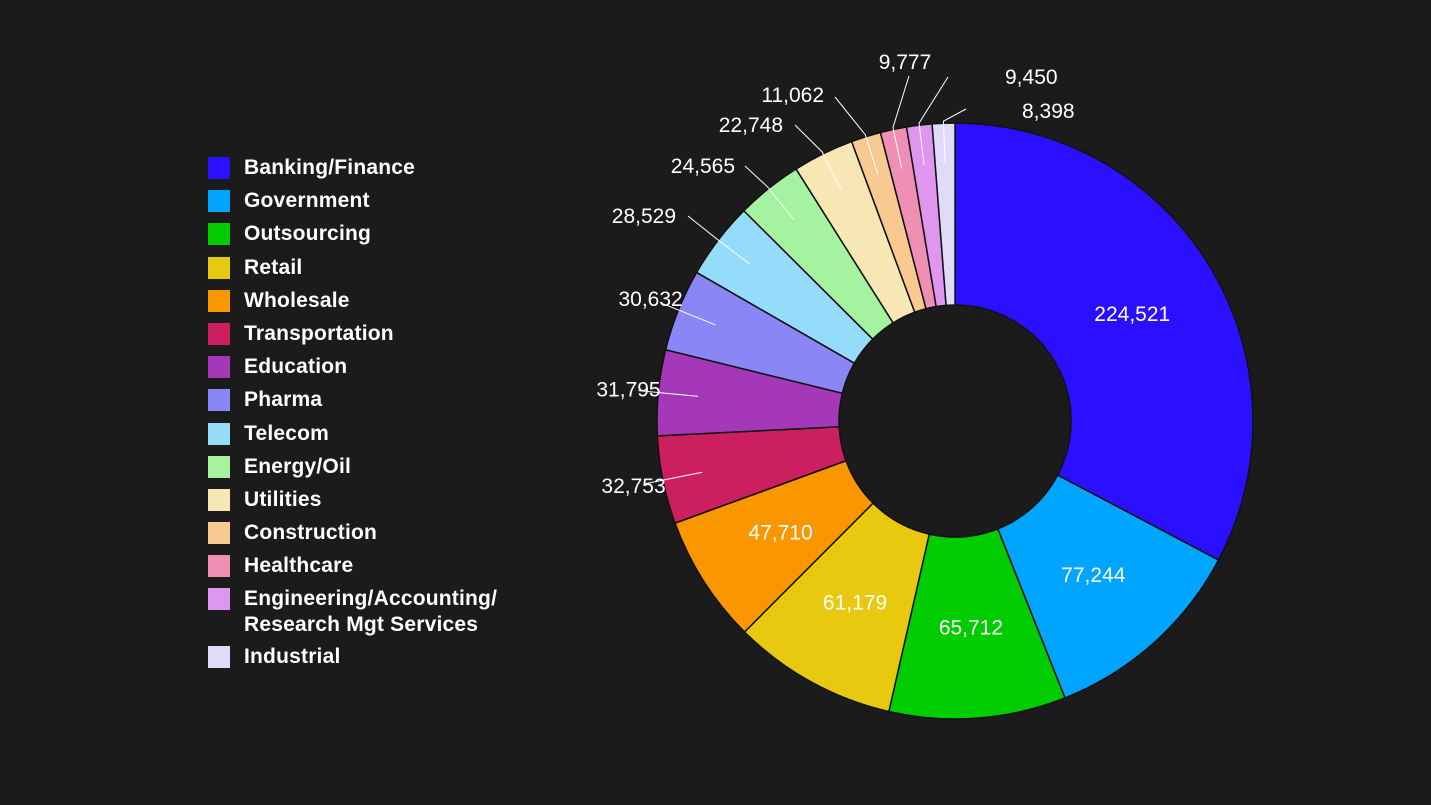  Describe the element at coordinates (1132, 314) in the screenshot. I see `slice-value-label: 224,521` at that location.